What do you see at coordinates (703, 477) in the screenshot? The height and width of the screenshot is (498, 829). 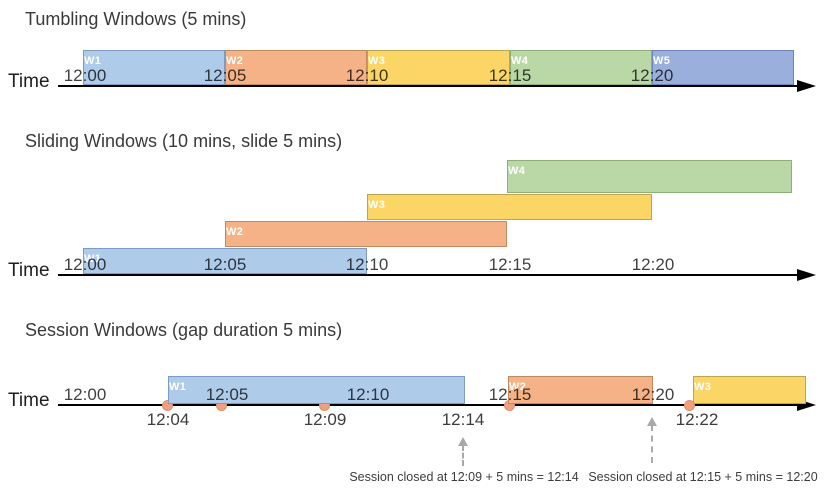 I see `session-closed-caption: Session closed at 12:15 + 5 mins = 12:20` at bounding box center [703, 477].